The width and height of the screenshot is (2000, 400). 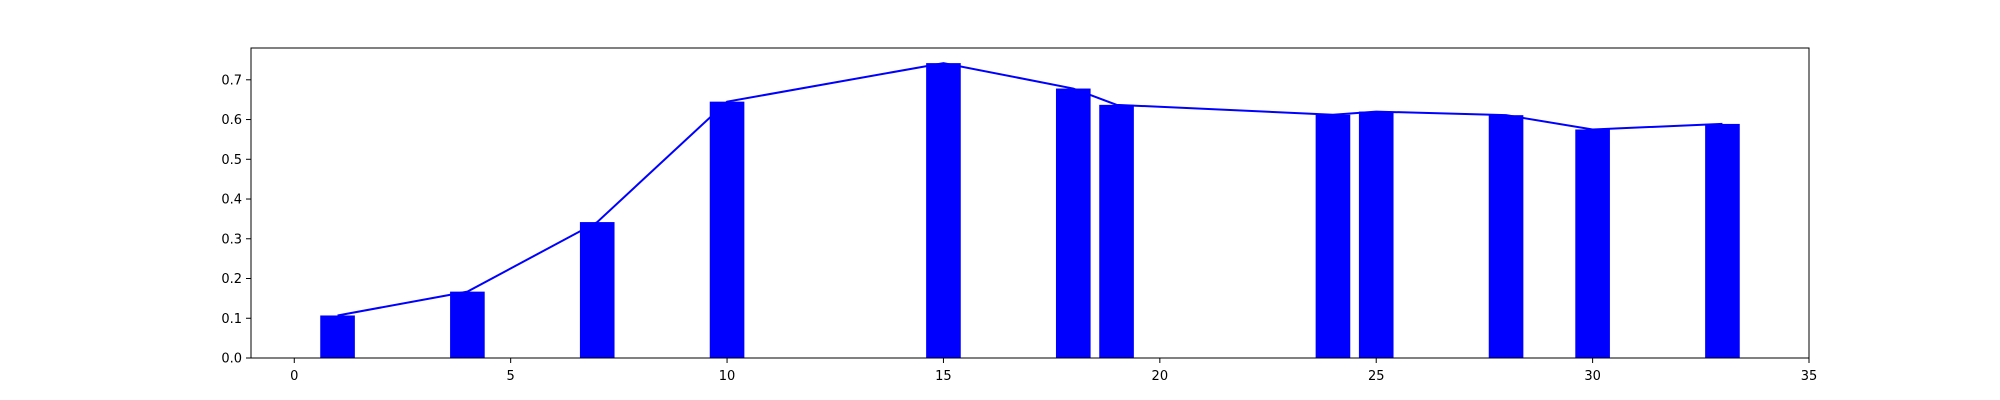 What do you see at coordinates (1809, 376) in the screenshot?
I see `x-tick-label: 35` at bounding box center [1809, 376].